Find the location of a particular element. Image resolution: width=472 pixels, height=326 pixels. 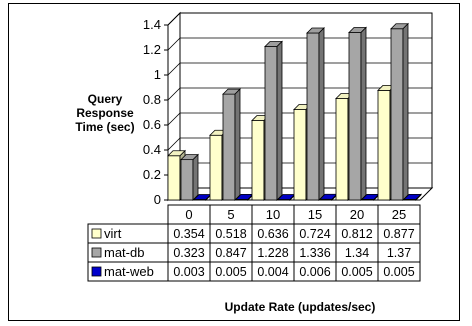

data-label: 1.336 is located at coordinates (314, 253).